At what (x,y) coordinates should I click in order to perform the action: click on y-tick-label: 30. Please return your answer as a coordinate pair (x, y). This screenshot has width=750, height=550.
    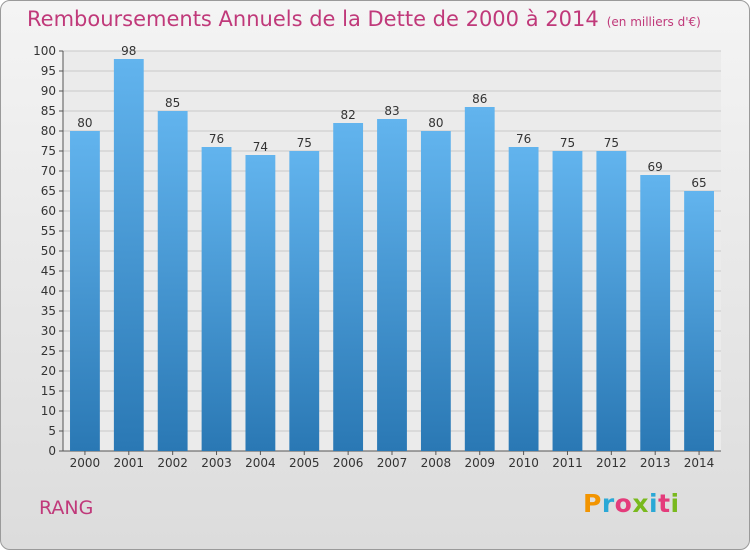
    Looking at the image, I should click on (48, 331).